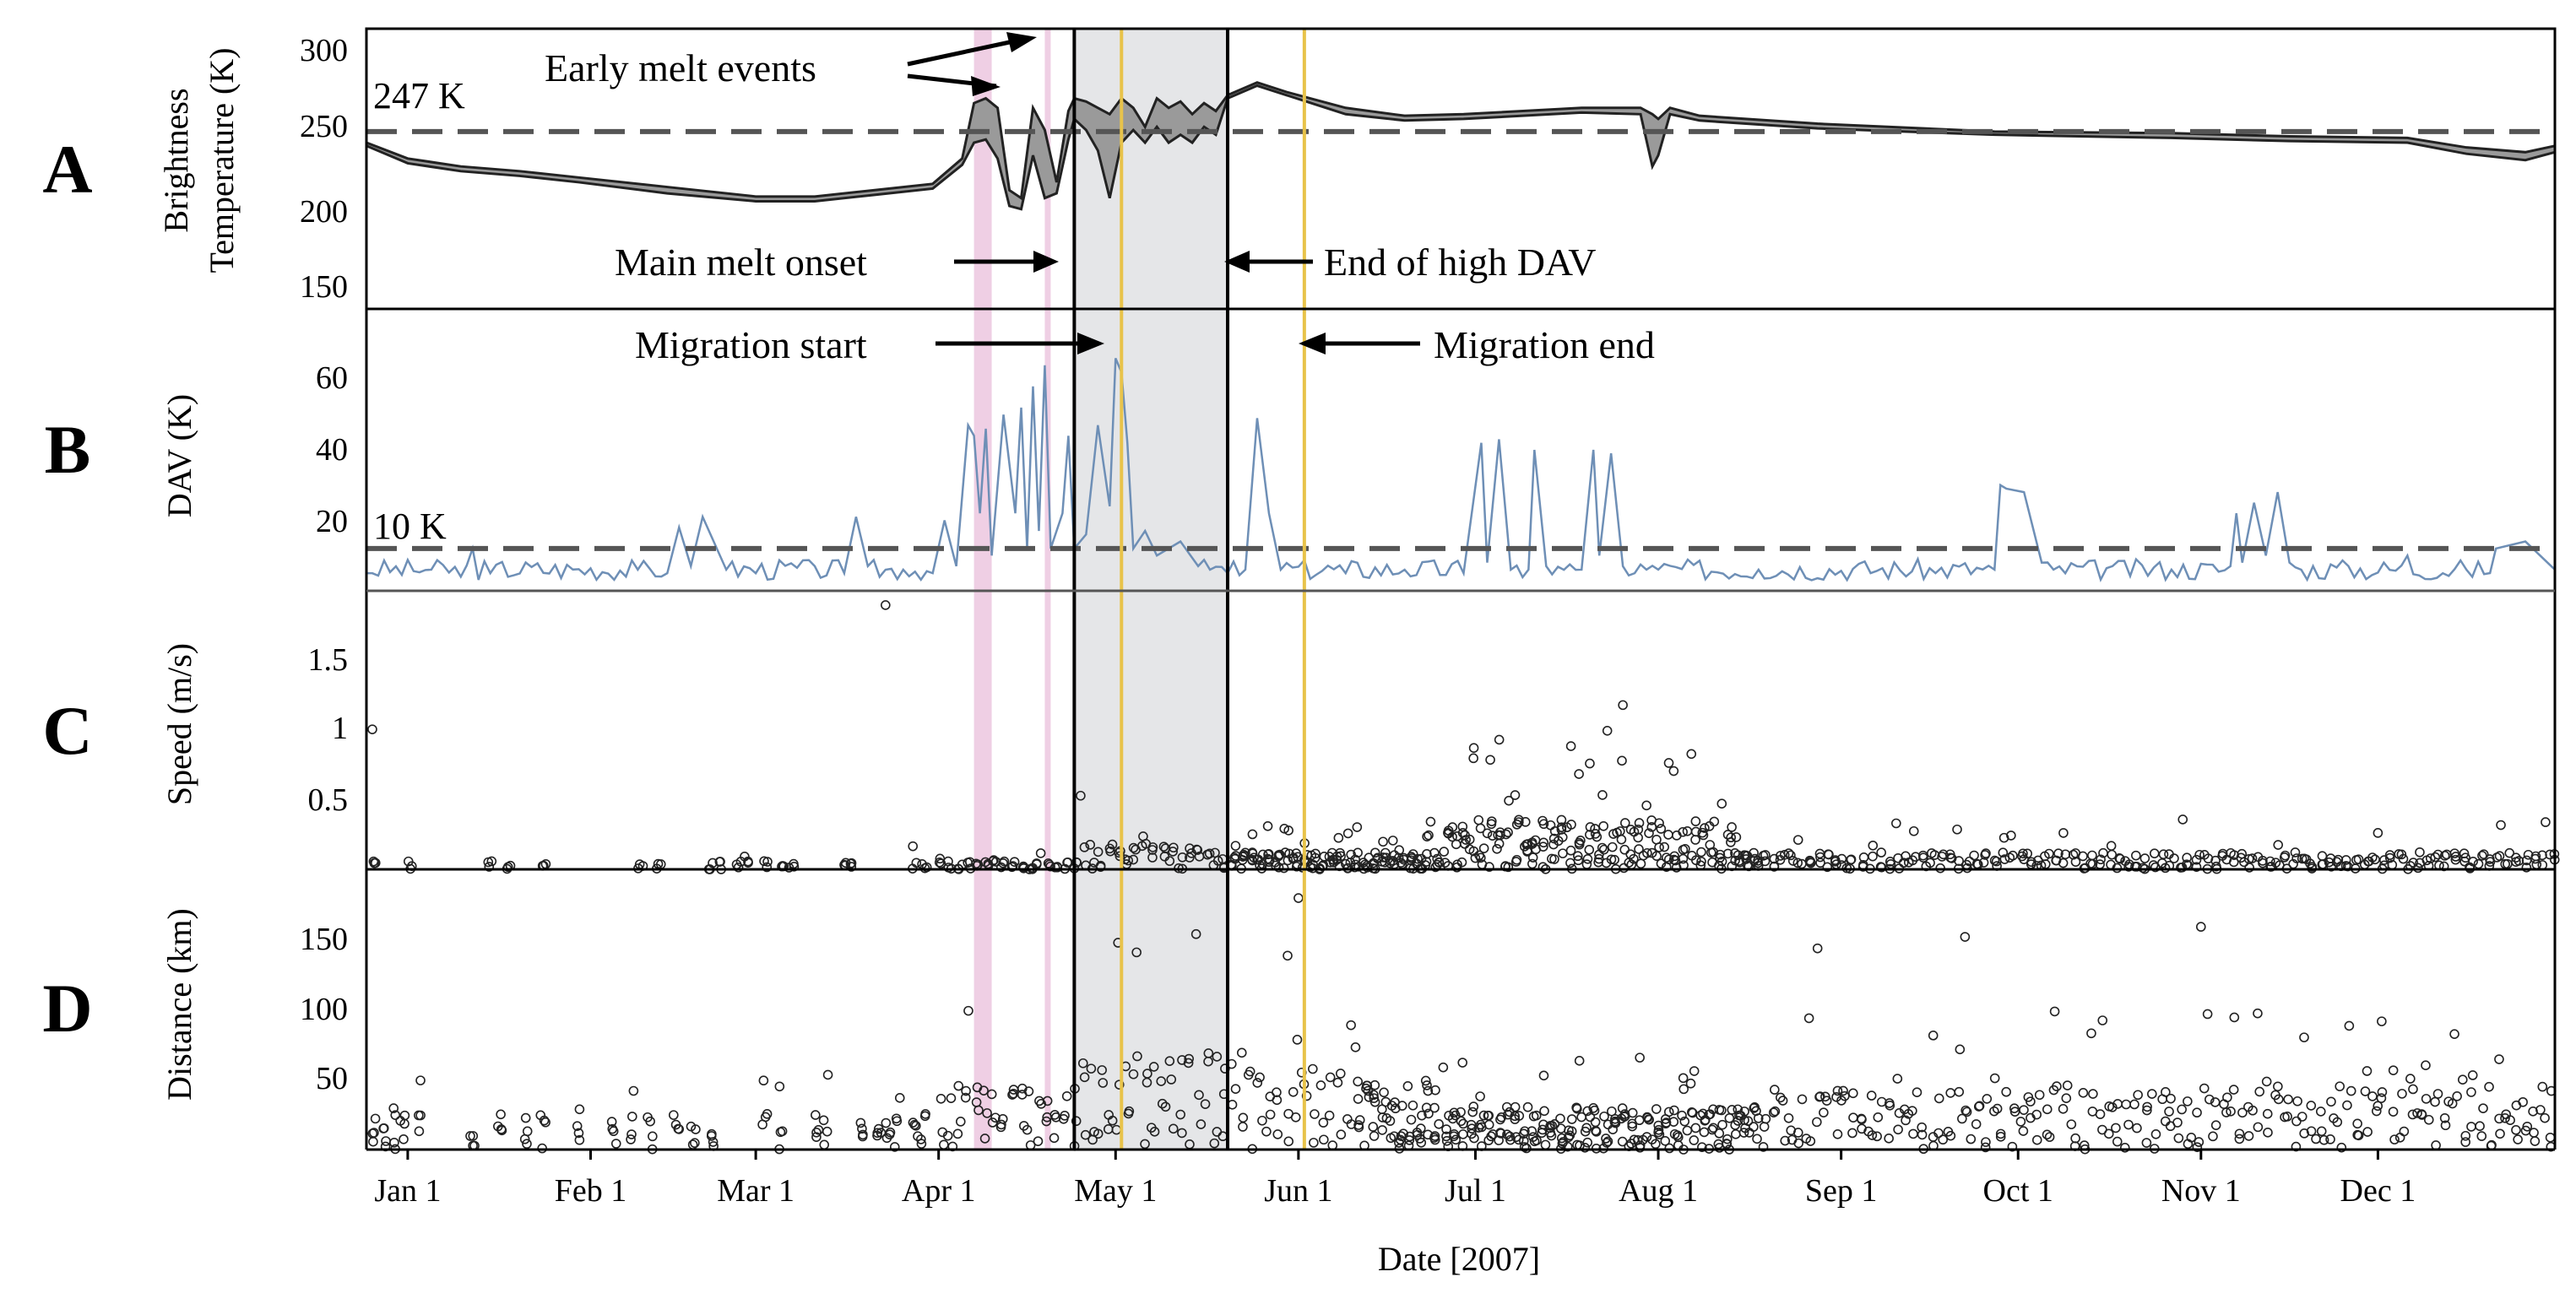  Describe the element at coordinates (329, 660) in the screenshot. I see `panel-c-ytick-1.5: 1.5` at that location.